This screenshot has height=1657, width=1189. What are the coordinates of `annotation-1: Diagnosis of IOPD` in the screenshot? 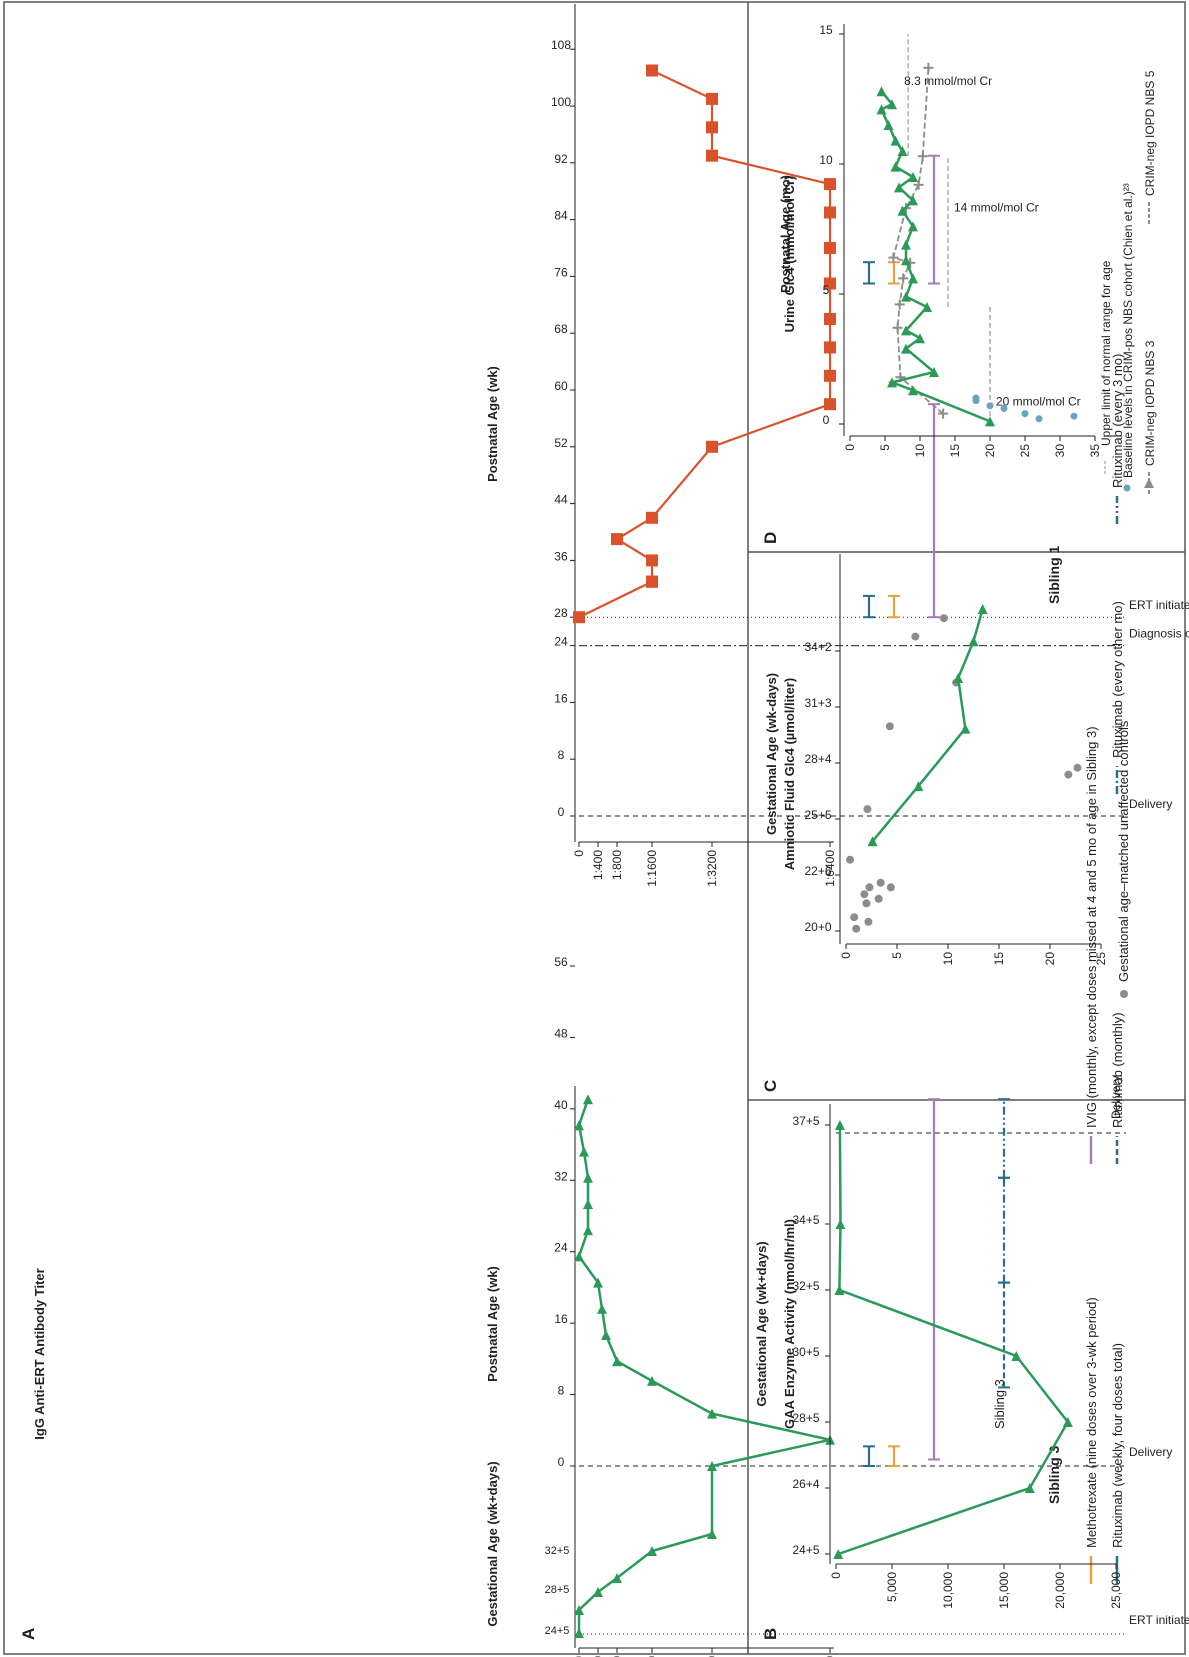 It's located at (1159, 634).